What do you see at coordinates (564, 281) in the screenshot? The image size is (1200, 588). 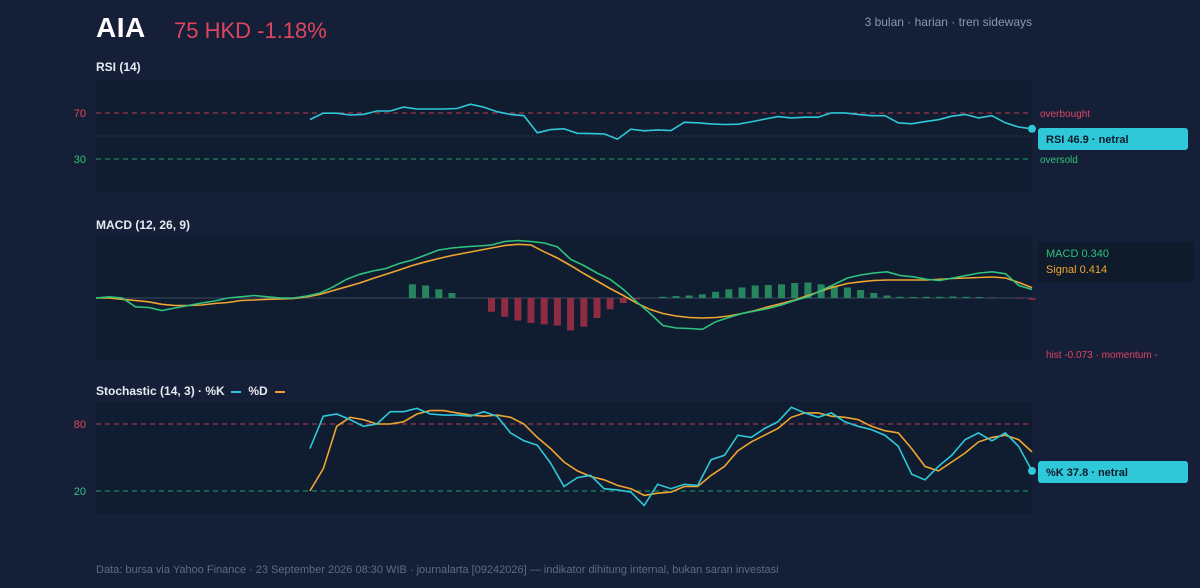 I see `signal-line` at bounding box center [564, 281].